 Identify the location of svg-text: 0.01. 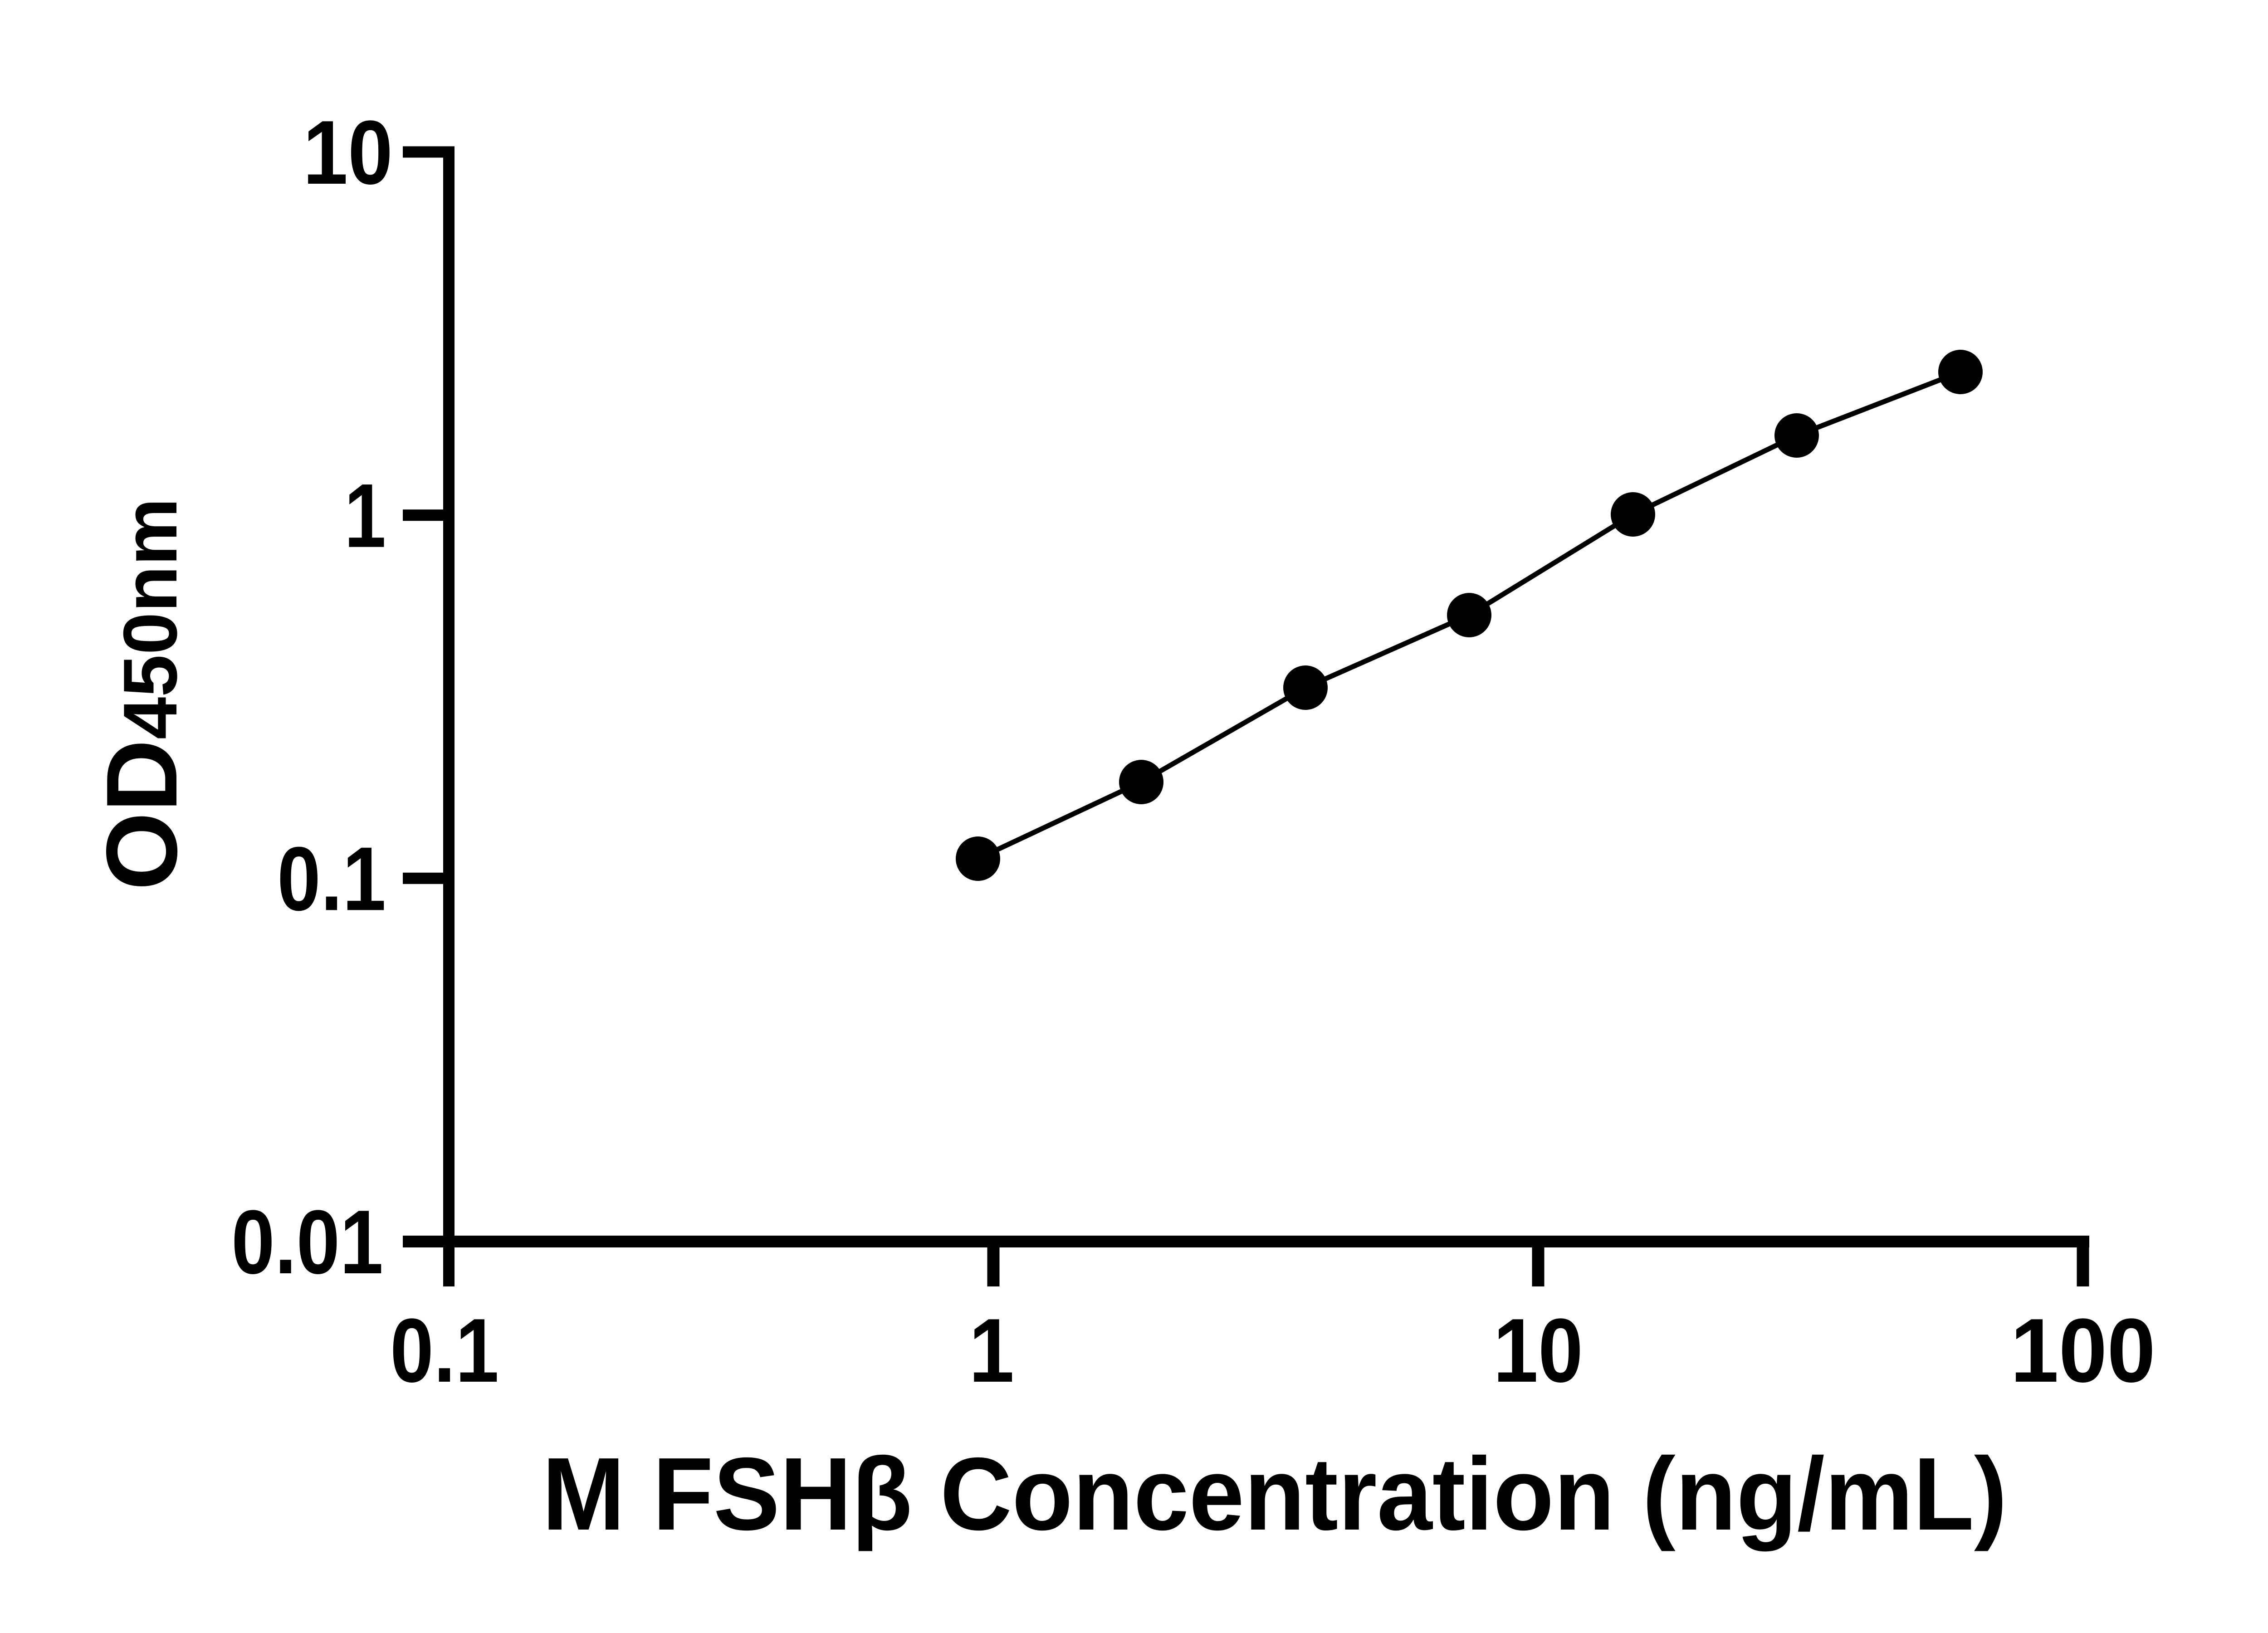
(307, 1242).